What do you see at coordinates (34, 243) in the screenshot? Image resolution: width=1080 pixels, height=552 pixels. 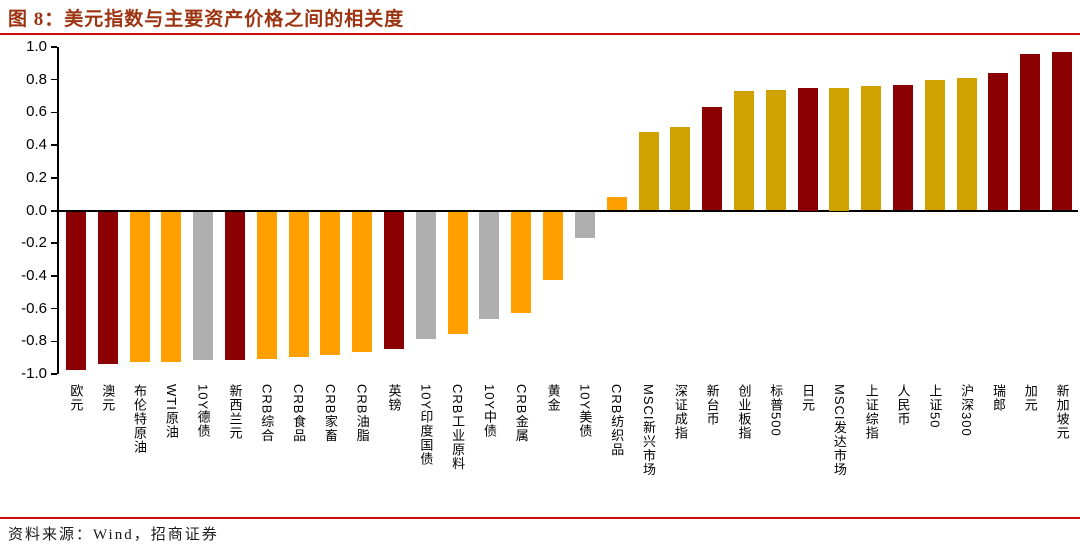 I see `y-axis-tick-label: -0.2` at bounding box center [34, 243].